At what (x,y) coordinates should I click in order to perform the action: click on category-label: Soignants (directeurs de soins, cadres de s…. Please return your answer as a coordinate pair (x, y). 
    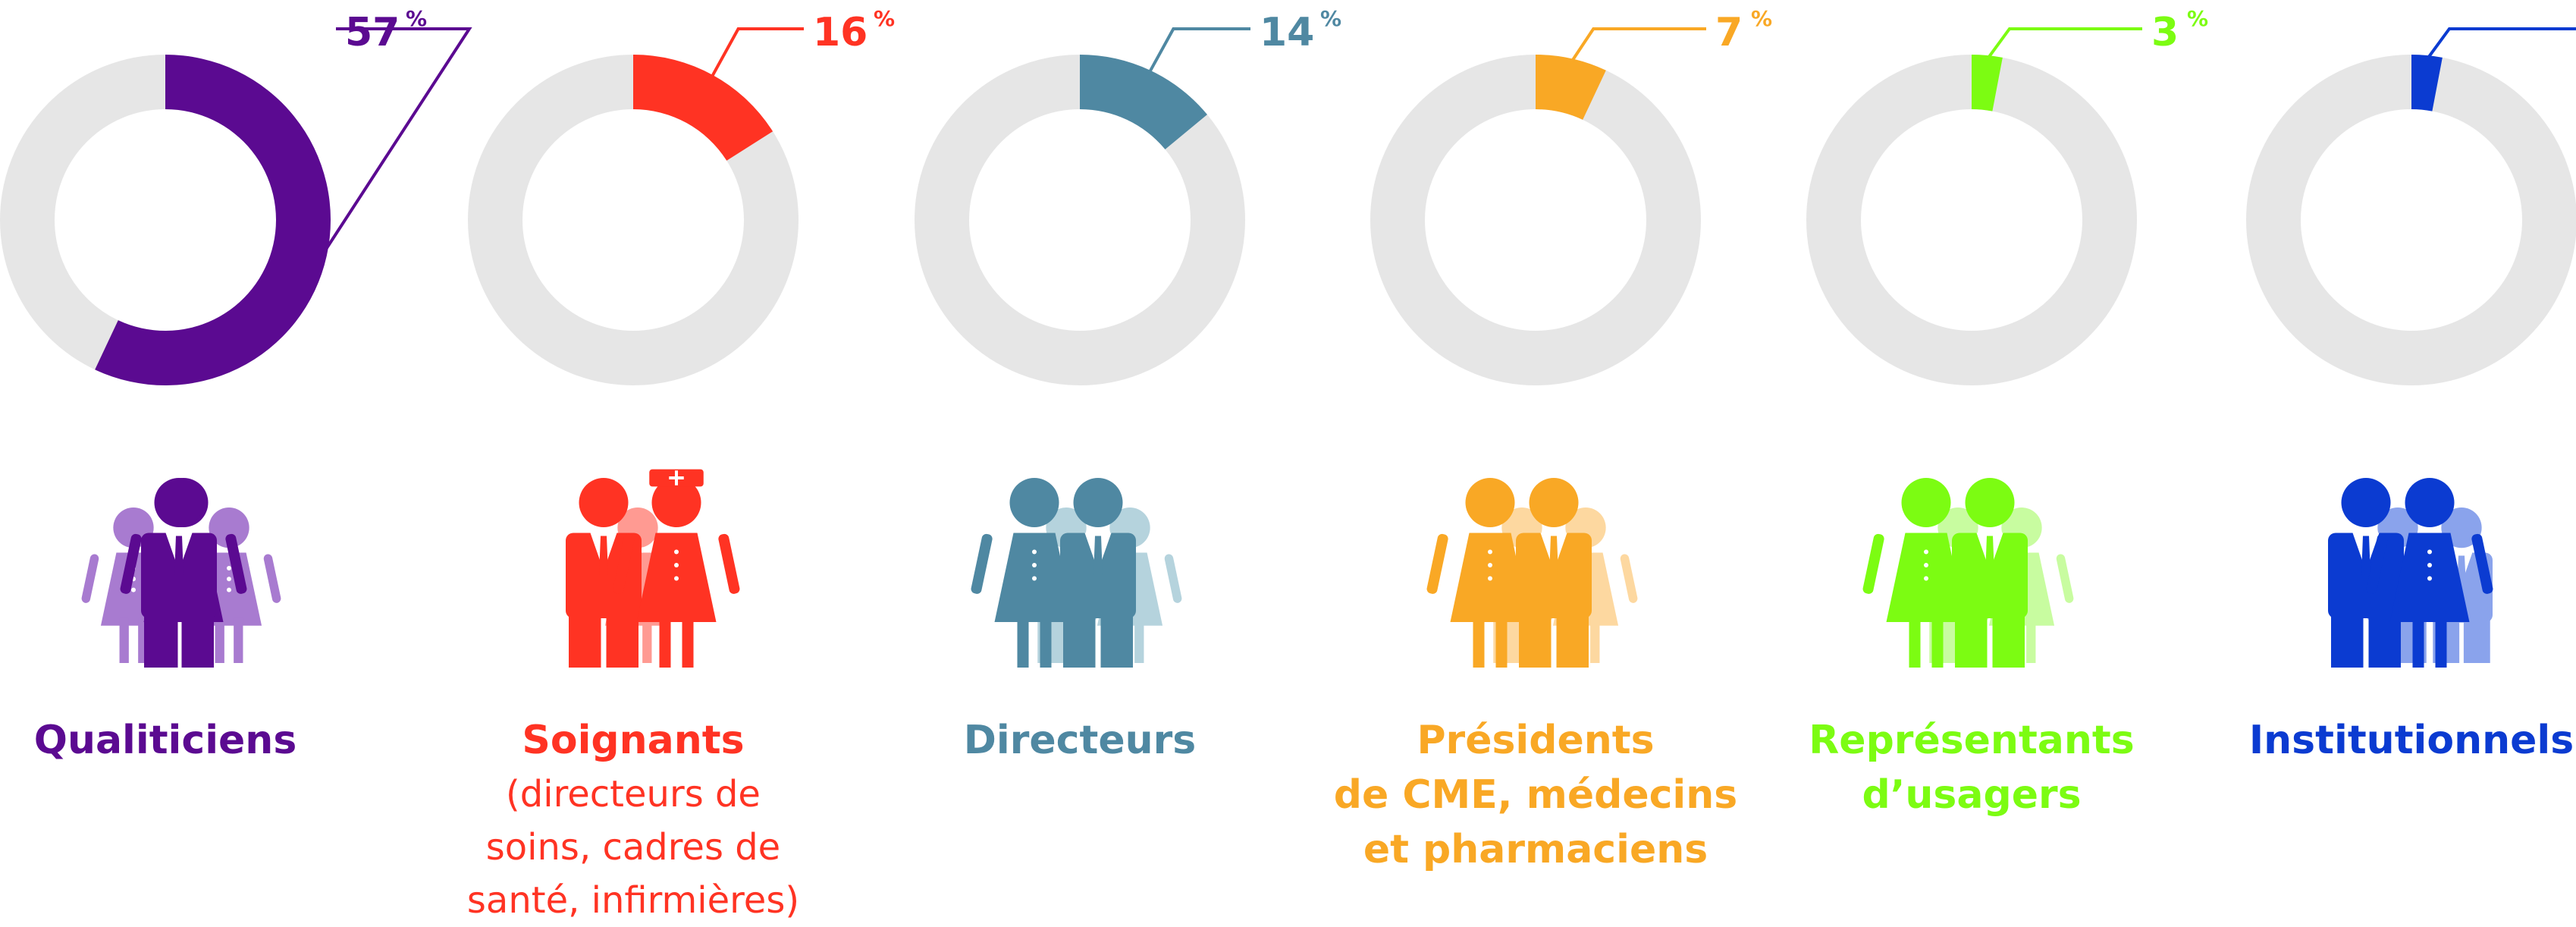
    Looking at the image, I should click on (633, 820).